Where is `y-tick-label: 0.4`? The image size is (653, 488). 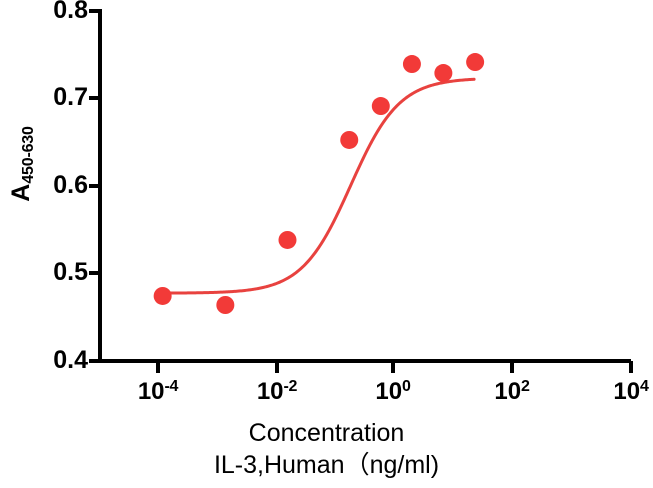
y-tick-label: 0.4 is located at coordinates (70, 360).